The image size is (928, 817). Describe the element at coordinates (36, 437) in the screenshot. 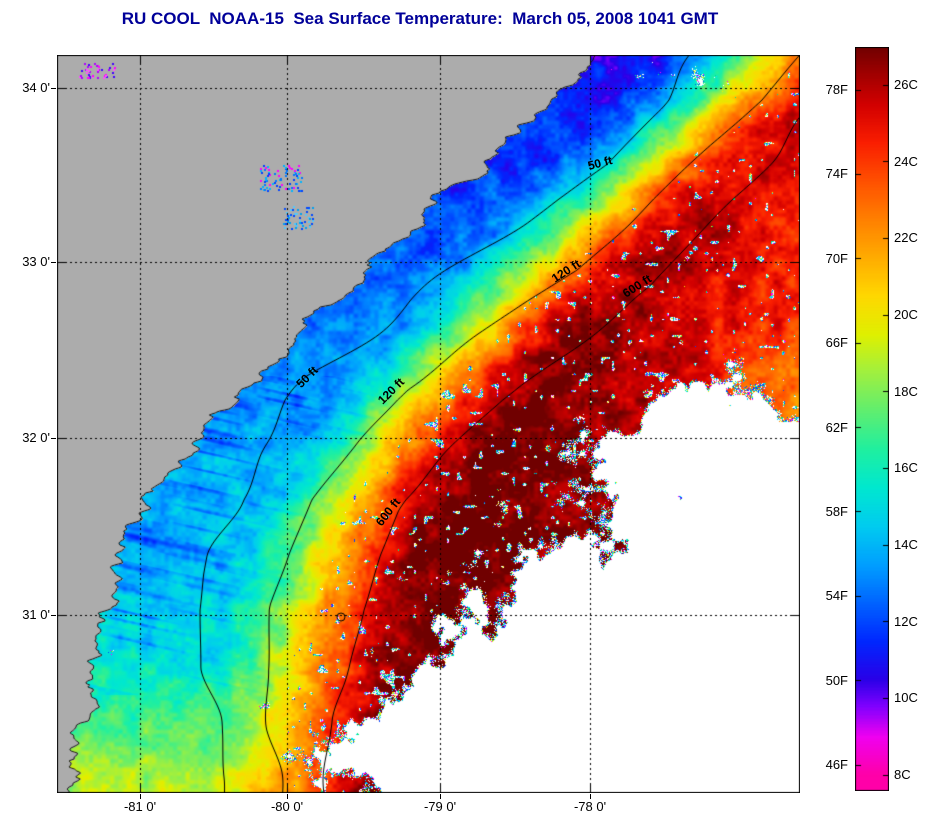

I see `y-tick-label-32: 32 0'` at that location.